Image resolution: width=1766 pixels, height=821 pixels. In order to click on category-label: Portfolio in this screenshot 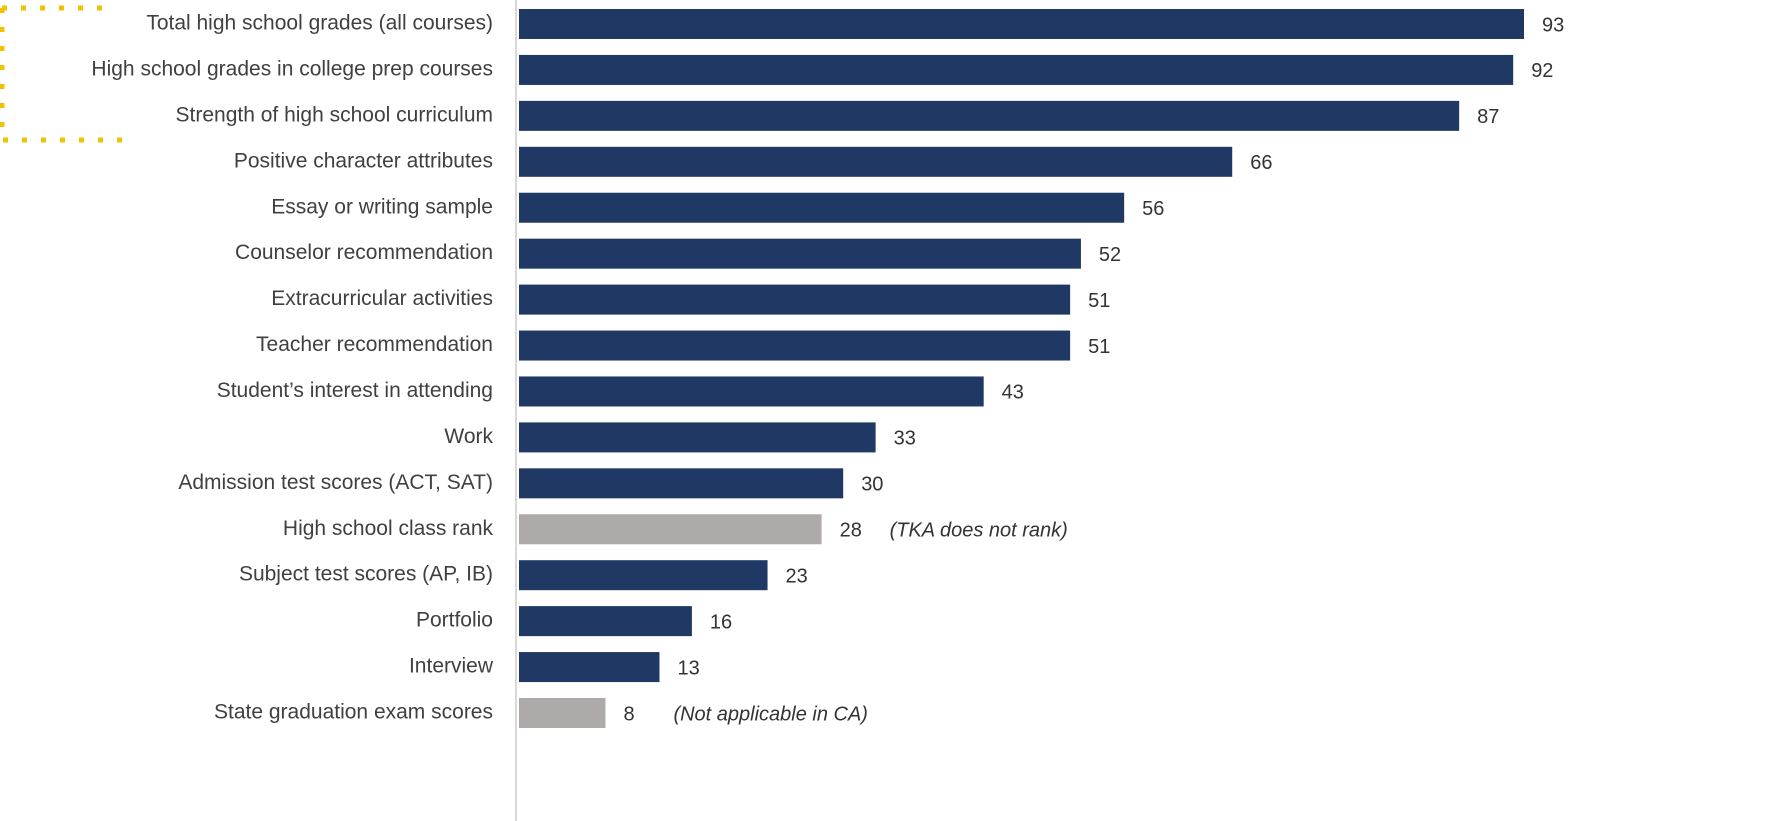, I will do `click(454, 620)`.